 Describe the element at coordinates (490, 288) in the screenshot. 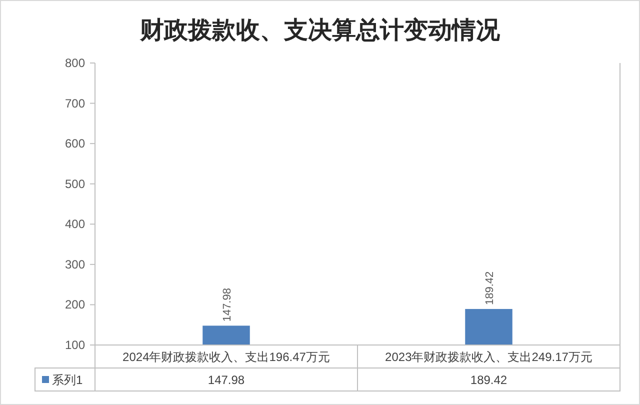

I see `data-label: 189.42` at that location.